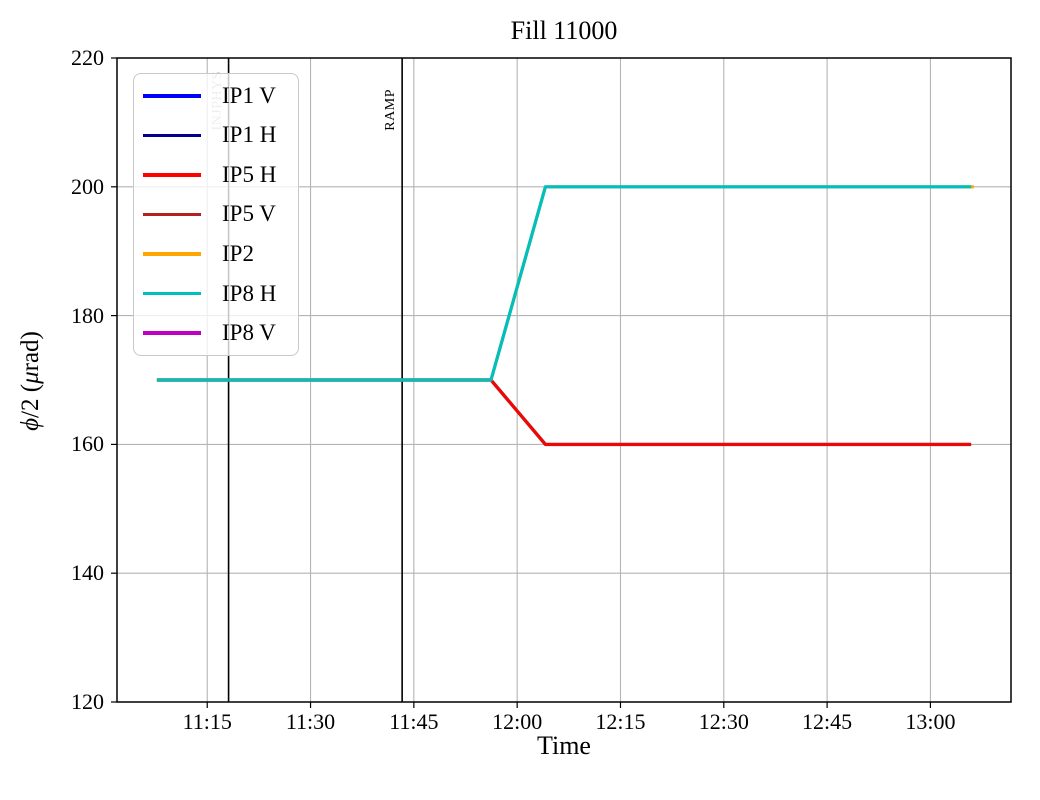 The width and height of the screenshot is (1040, 800). Describe the element at coordinates (310, 721) in the screenshot. I see `x-tick-label: 11:30` at that location.